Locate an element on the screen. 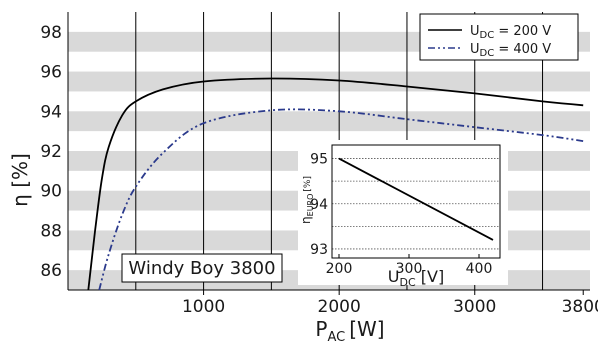  x-tick-label-3800: 3800 is located at coordinates (580, 307).